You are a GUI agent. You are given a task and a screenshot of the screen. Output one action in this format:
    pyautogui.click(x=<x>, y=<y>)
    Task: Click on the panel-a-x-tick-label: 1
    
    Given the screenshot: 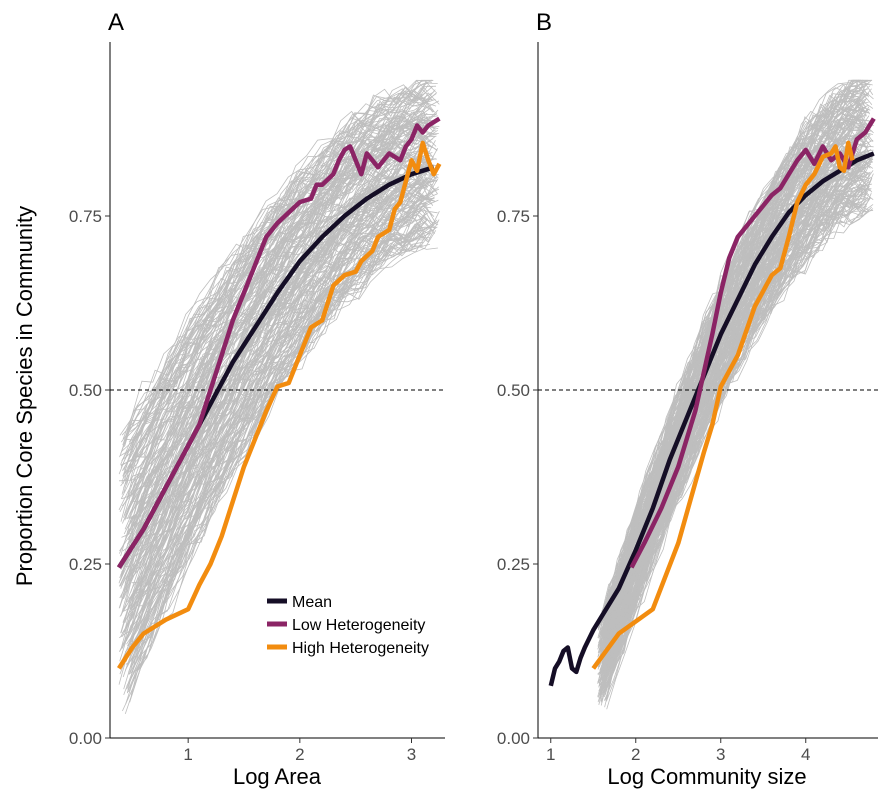 What is the action you would take?
    pyautogui.click(x=187, y=754)
    